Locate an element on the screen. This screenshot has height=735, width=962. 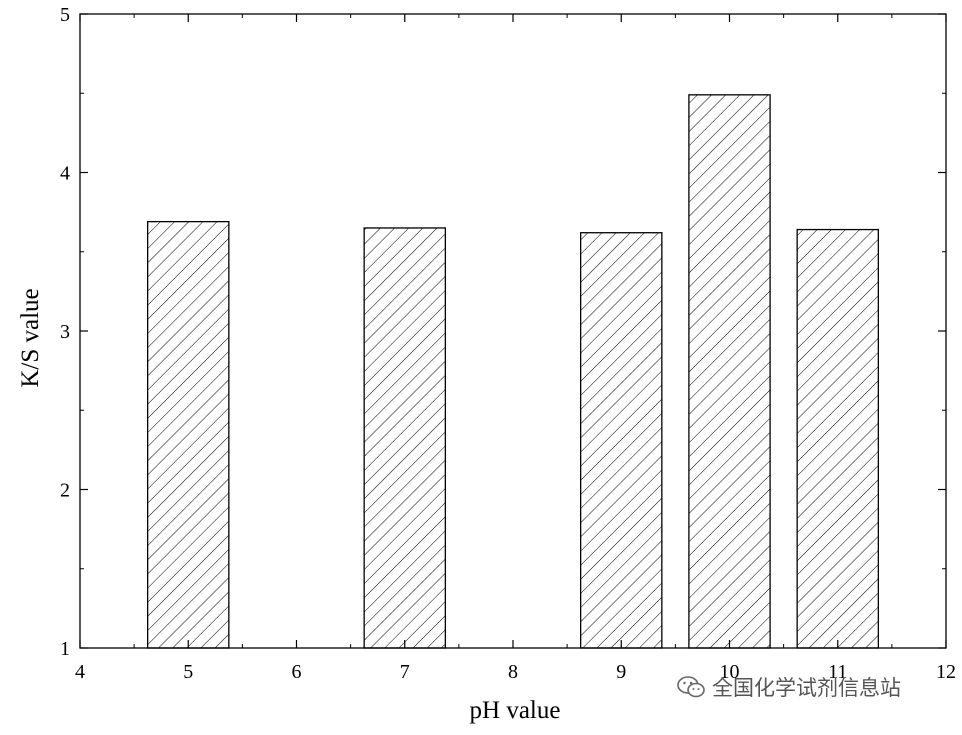
y-tick-label-1: 1 is located at coordinates (65, 649).